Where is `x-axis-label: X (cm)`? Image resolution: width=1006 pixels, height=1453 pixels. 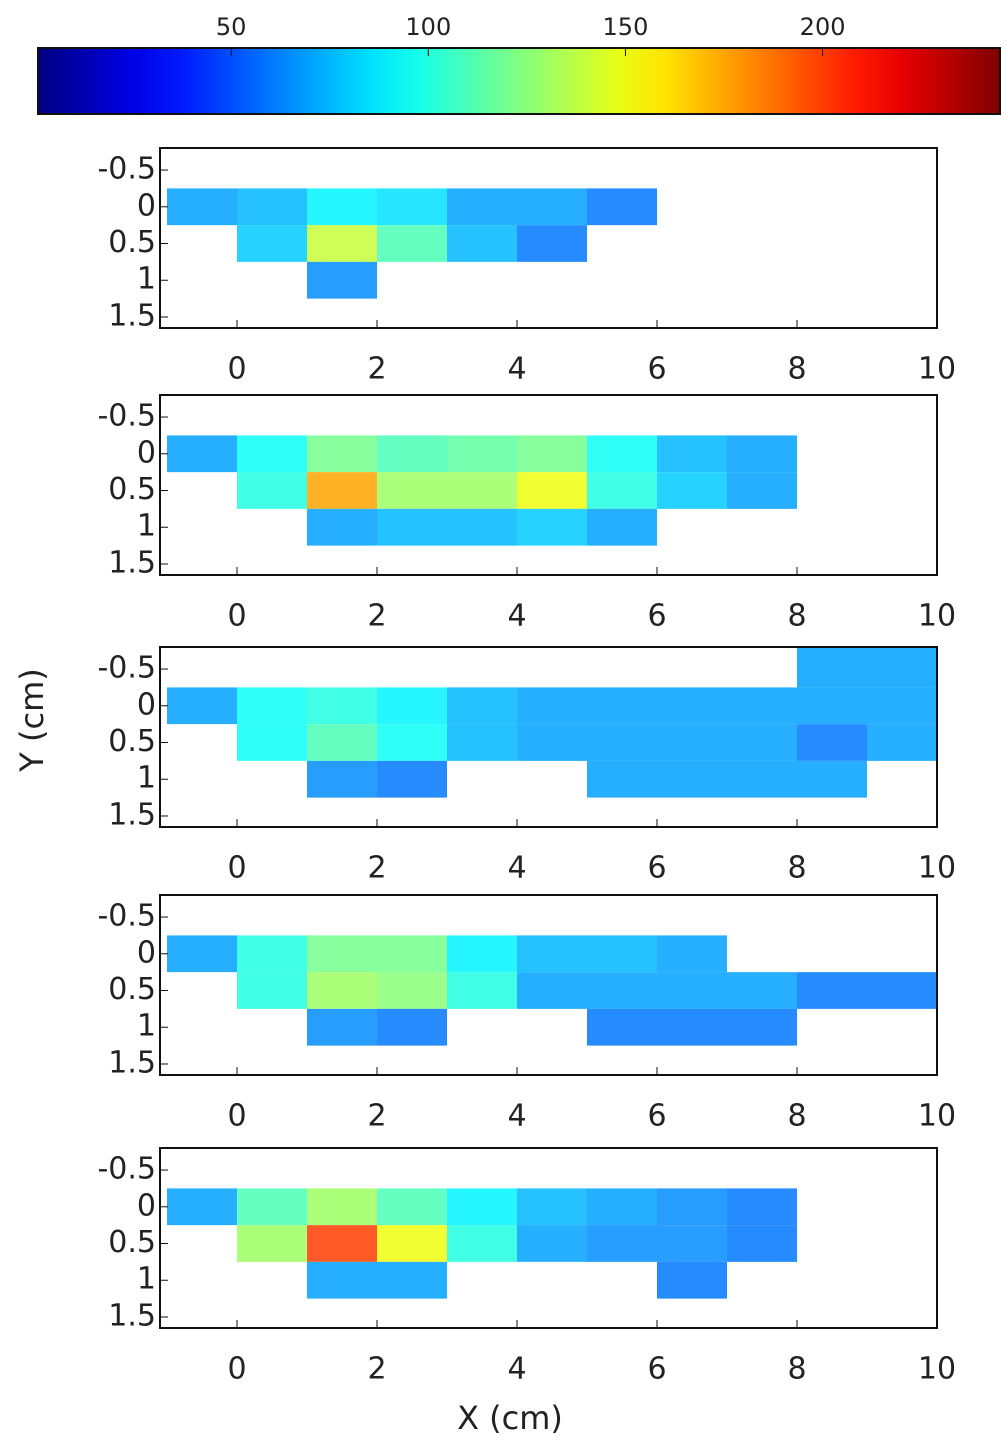
x-axis-label: X (cm) is located at coordinates (510, 1418).